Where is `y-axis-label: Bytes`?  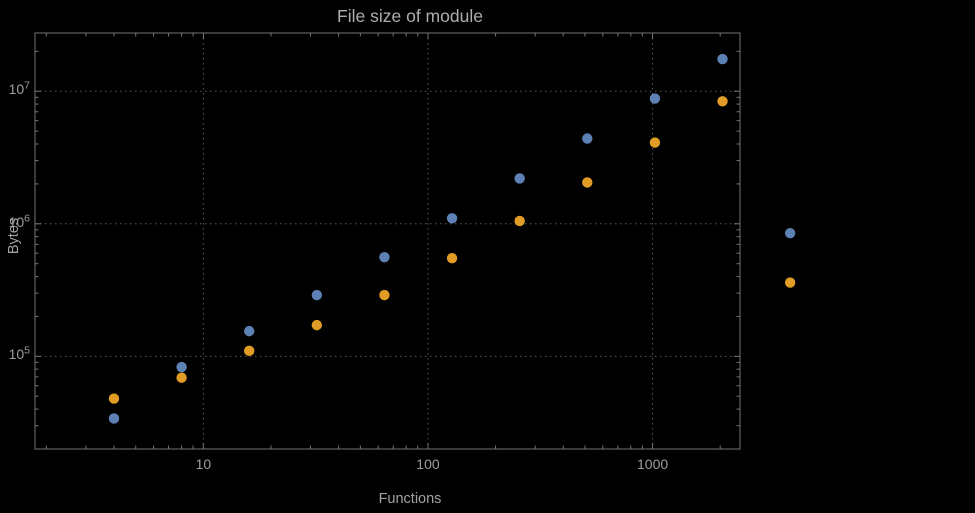
y-axis-label: Bytes is located at coordinates (14, 236).